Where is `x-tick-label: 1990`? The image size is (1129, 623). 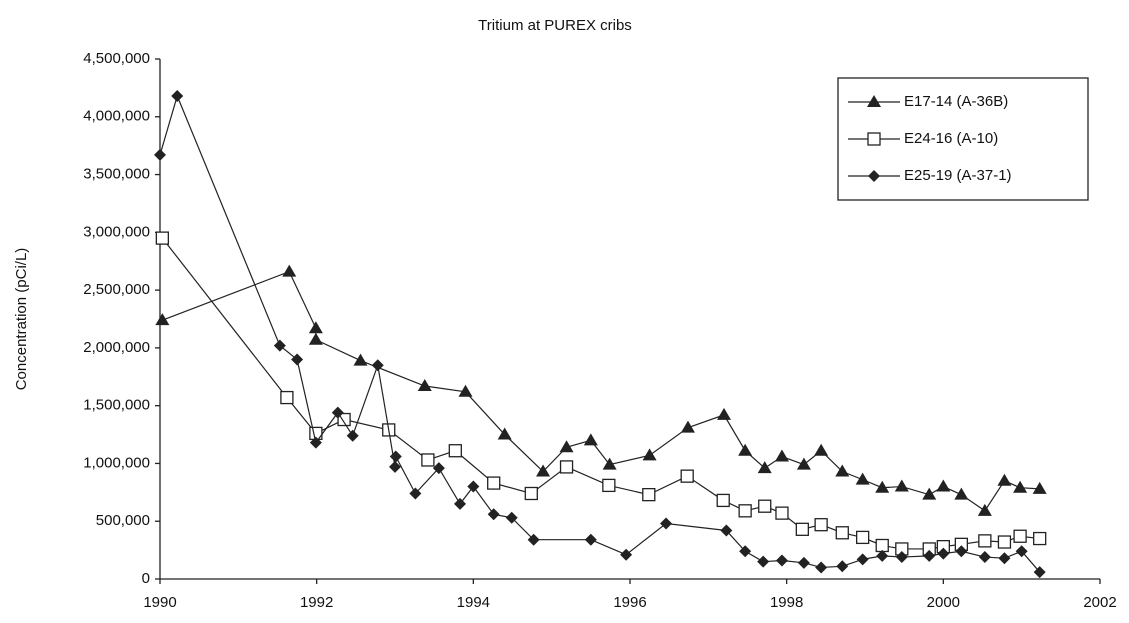 x-tick-label: 1990 is located at coordinates (159, 602).